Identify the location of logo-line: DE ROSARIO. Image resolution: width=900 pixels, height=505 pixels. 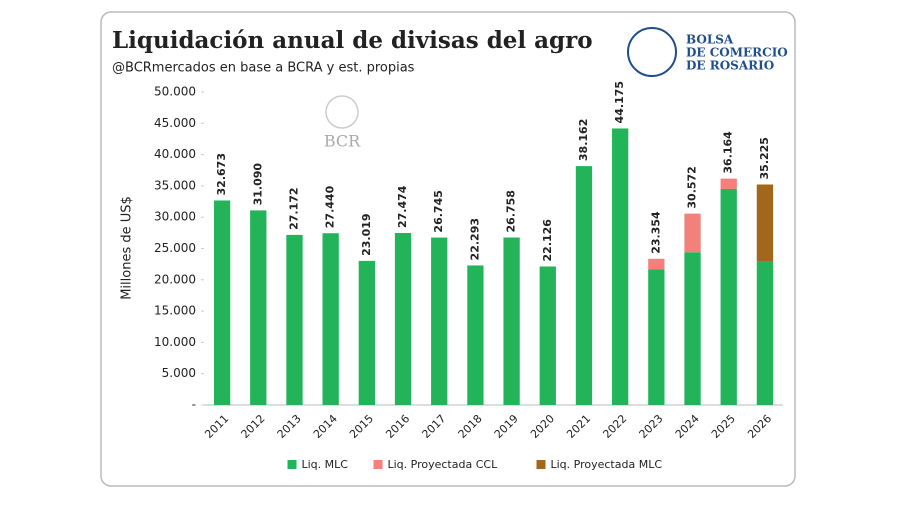
(730, 66).